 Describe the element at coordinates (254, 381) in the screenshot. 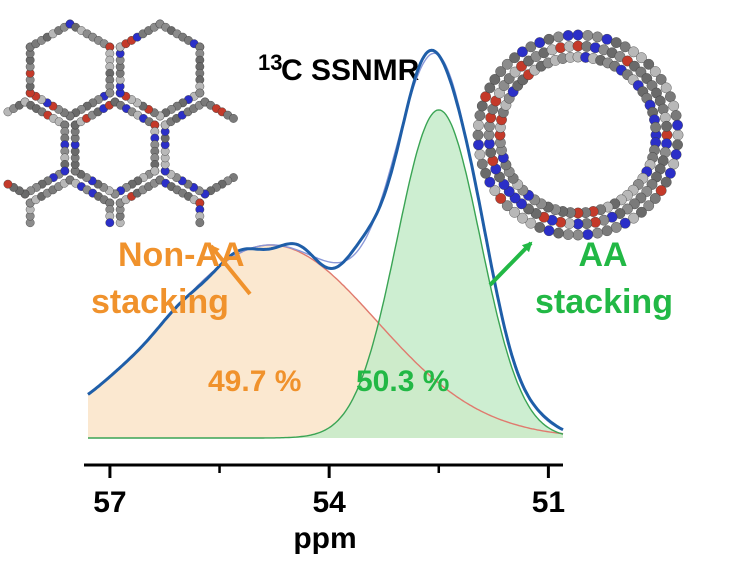

I see `non-aa-percent-label: 49.7 %` at that location.